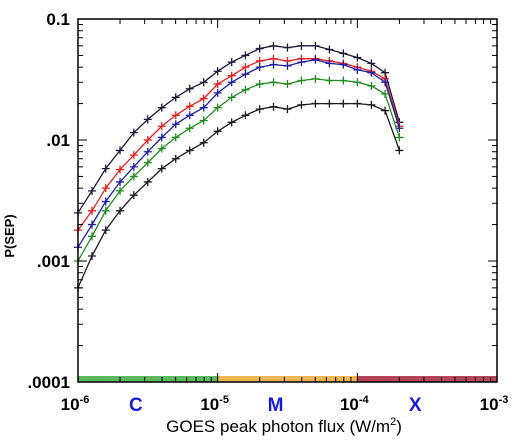 This screenshot has width=528, height=441. I want to click on x-tick-label-exponent: -5, so click(224, 400).